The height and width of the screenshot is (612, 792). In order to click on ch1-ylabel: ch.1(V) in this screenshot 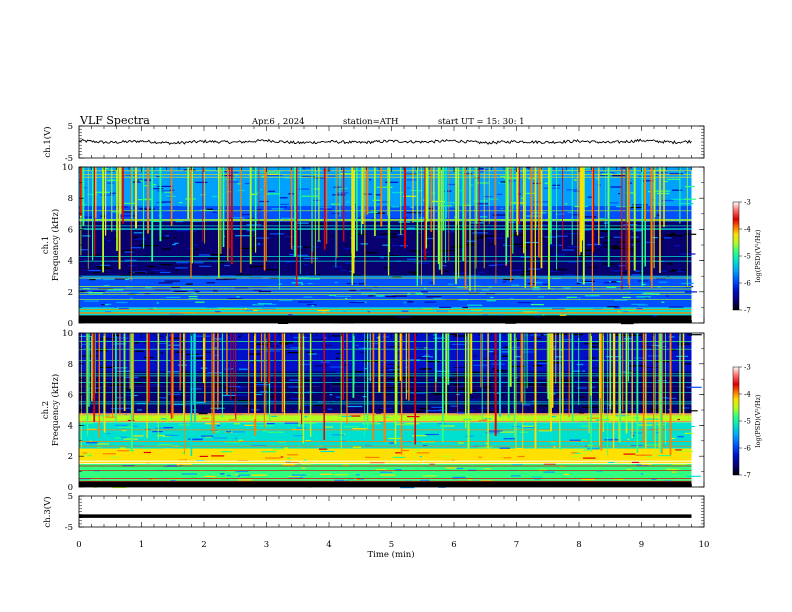, I will do `click(47, 141)`.